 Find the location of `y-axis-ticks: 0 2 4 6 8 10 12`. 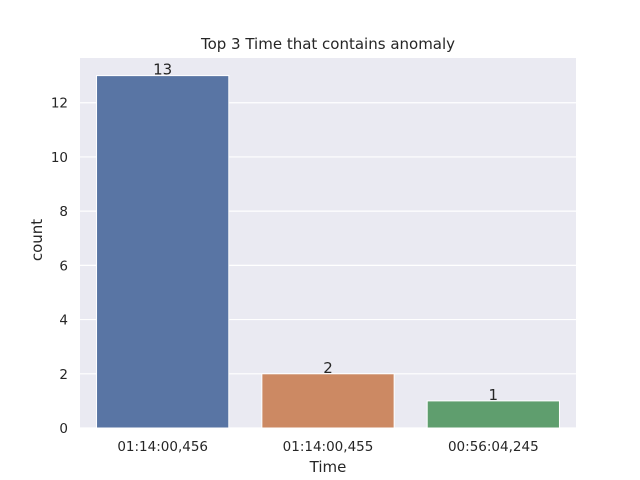

y-axis-ticks: 0 2 4 6 8 10 12 is located at coordinates (59, 266).